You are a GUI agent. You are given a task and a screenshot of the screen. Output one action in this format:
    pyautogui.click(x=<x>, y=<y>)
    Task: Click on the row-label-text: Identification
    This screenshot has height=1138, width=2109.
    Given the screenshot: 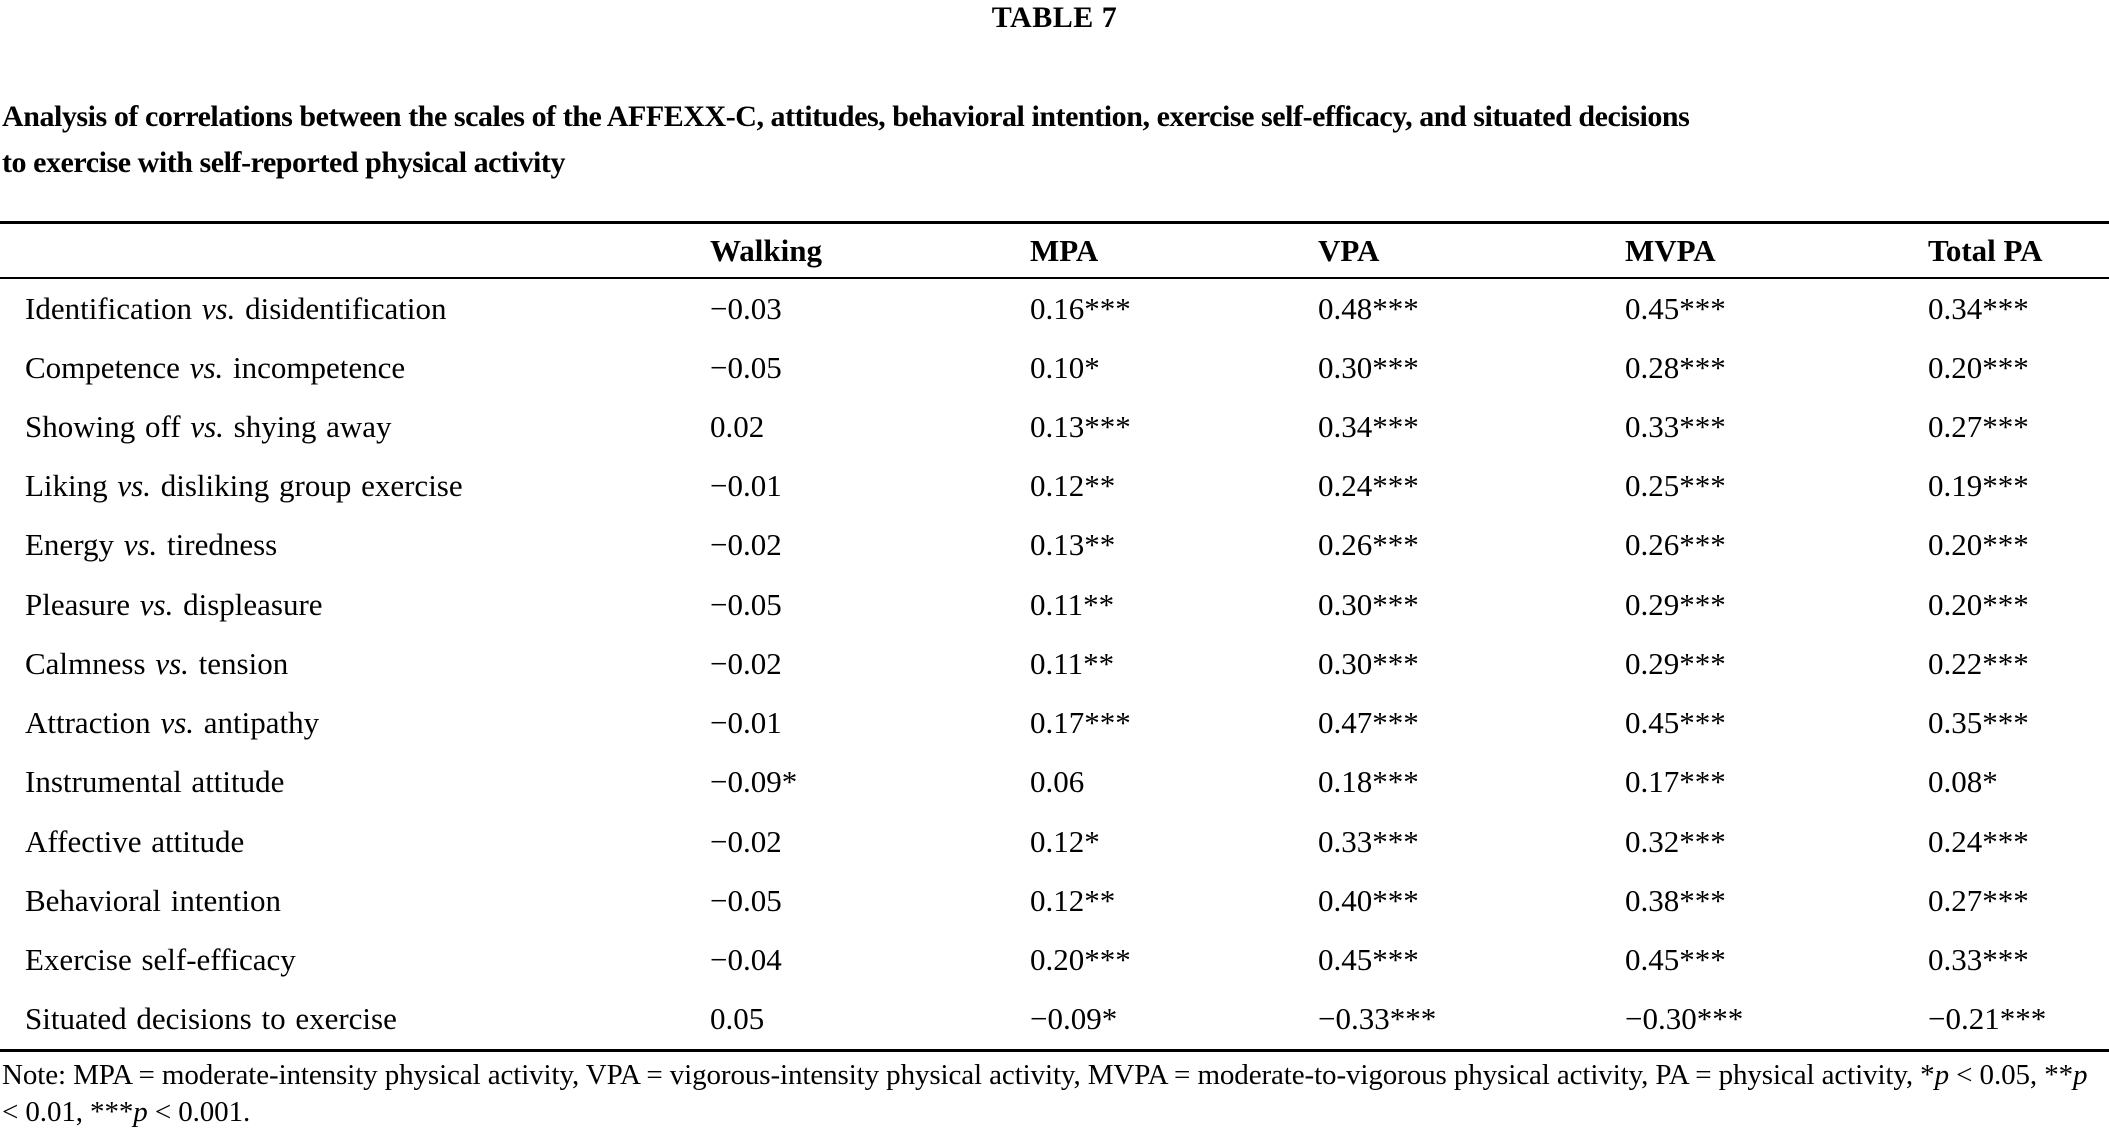 What is the action you would take?
    pyautogui.click(x=113, y=308)
    